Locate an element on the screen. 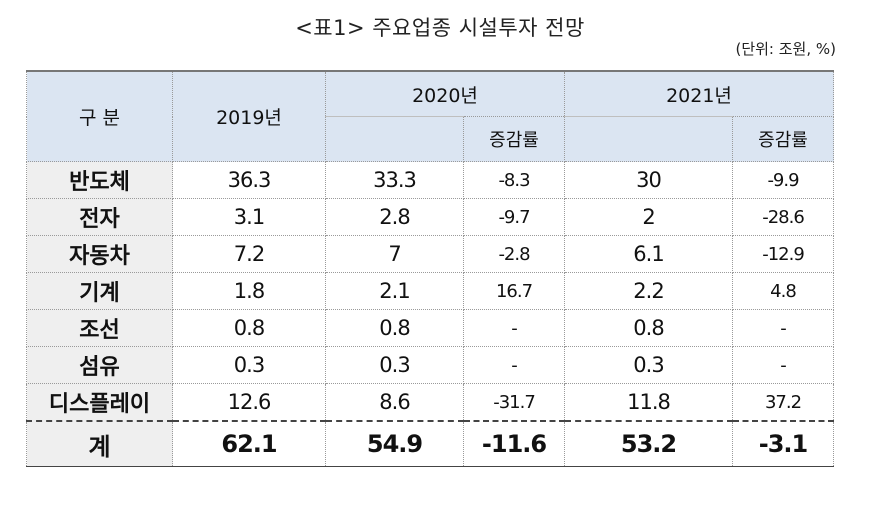 The width and height of the screenshot is (880, 519). header-2021-value is located at coordinates (648, 139).